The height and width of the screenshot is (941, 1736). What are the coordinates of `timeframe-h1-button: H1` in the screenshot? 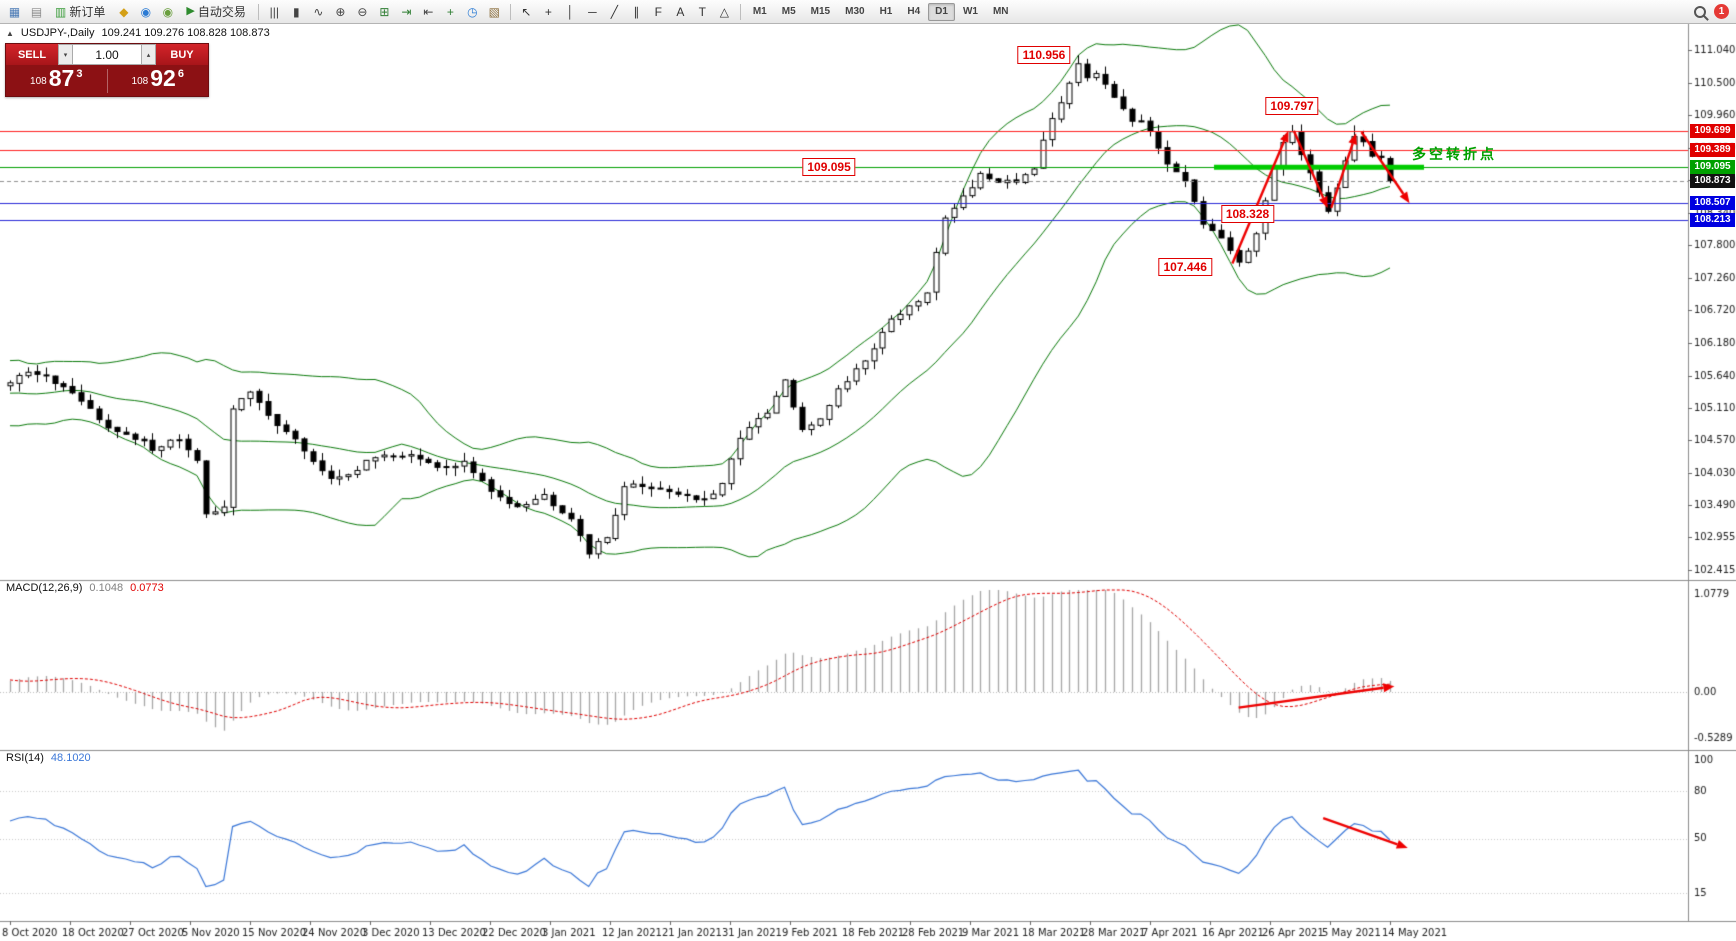 It's located at (886, 12).